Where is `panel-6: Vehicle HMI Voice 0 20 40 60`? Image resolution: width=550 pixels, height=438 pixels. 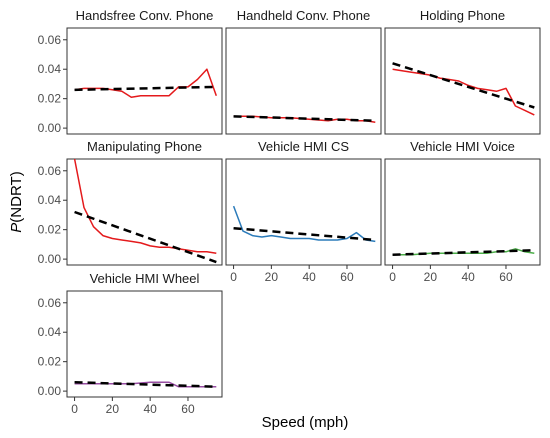
panel-6: Vehicle HMI Voice 0 20 40 60 is located at coordinates (462, 211).